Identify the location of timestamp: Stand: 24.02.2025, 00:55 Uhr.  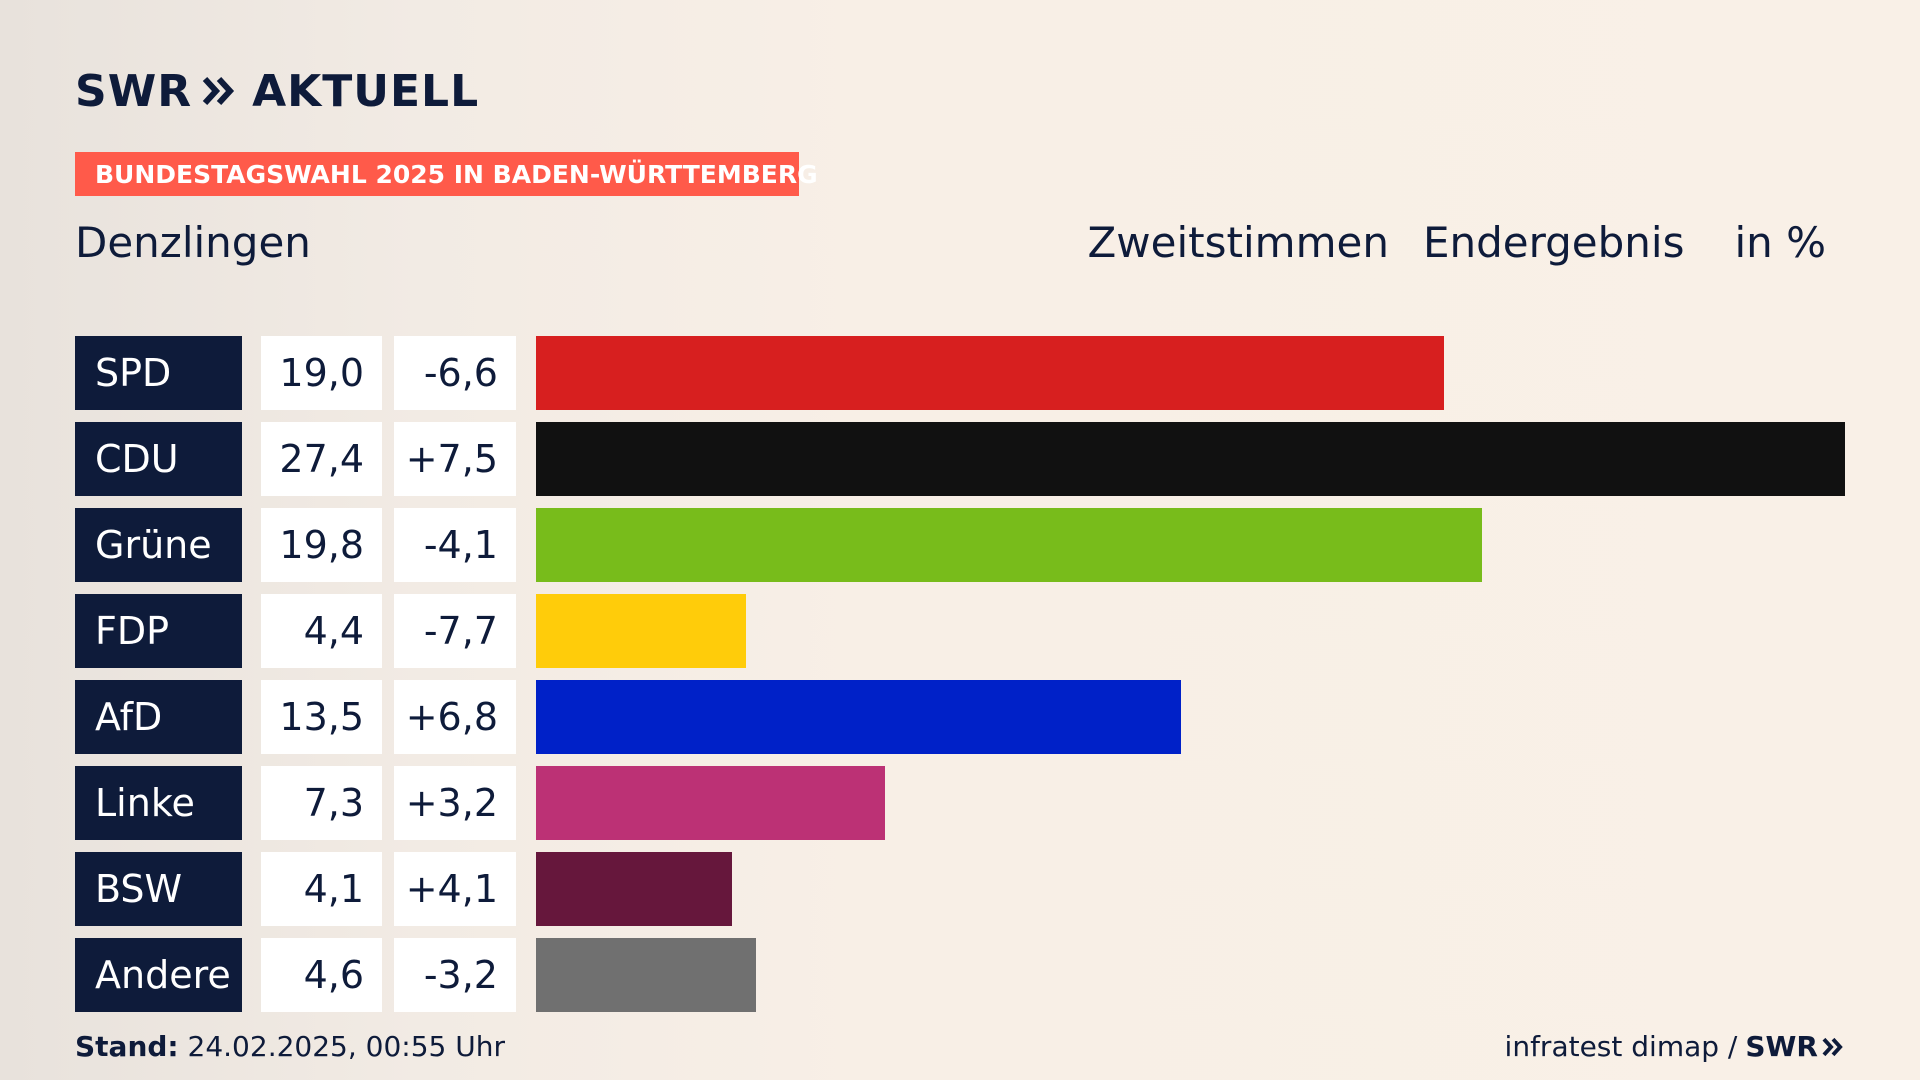
(290, 1046).